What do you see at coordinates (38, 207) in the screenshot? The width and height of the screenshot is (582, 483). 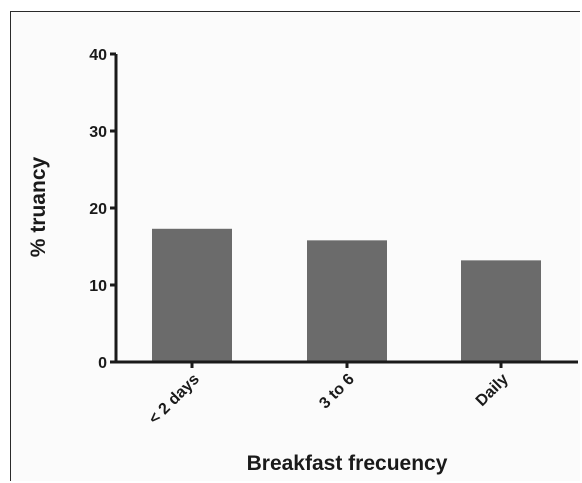 I see `y-axis-title: % truancy` at bounding box center [38, 207].